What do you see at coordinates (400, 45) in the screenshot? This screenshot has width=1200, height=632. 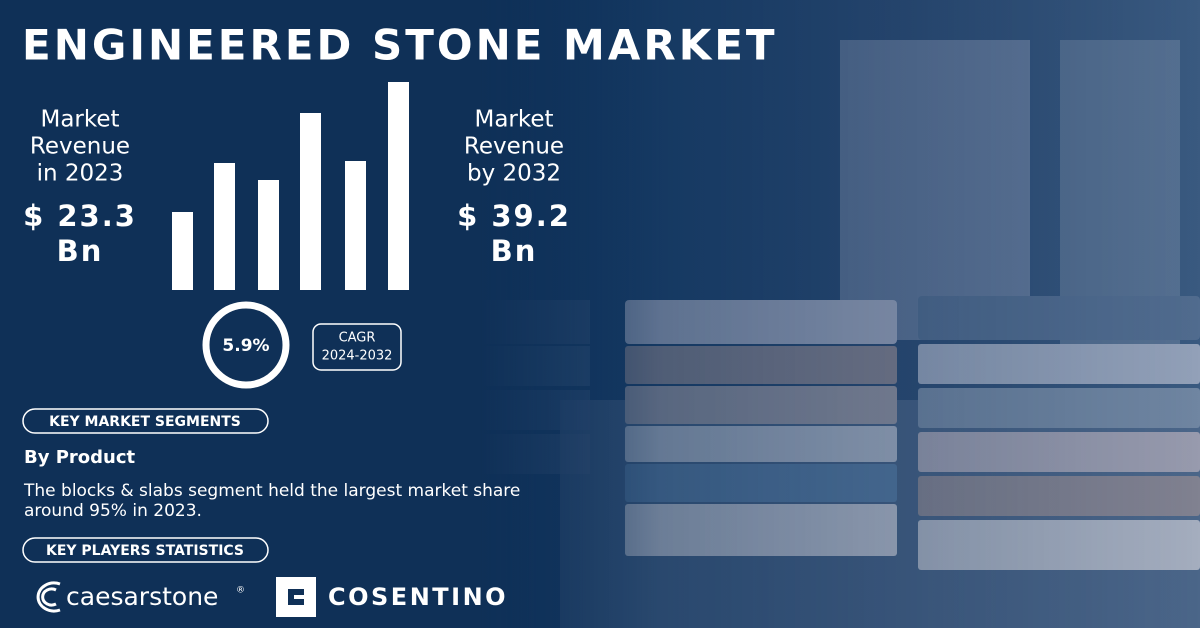 I see `title: ENGINEERED STONE MARKET` at bounding box center [400, 45].